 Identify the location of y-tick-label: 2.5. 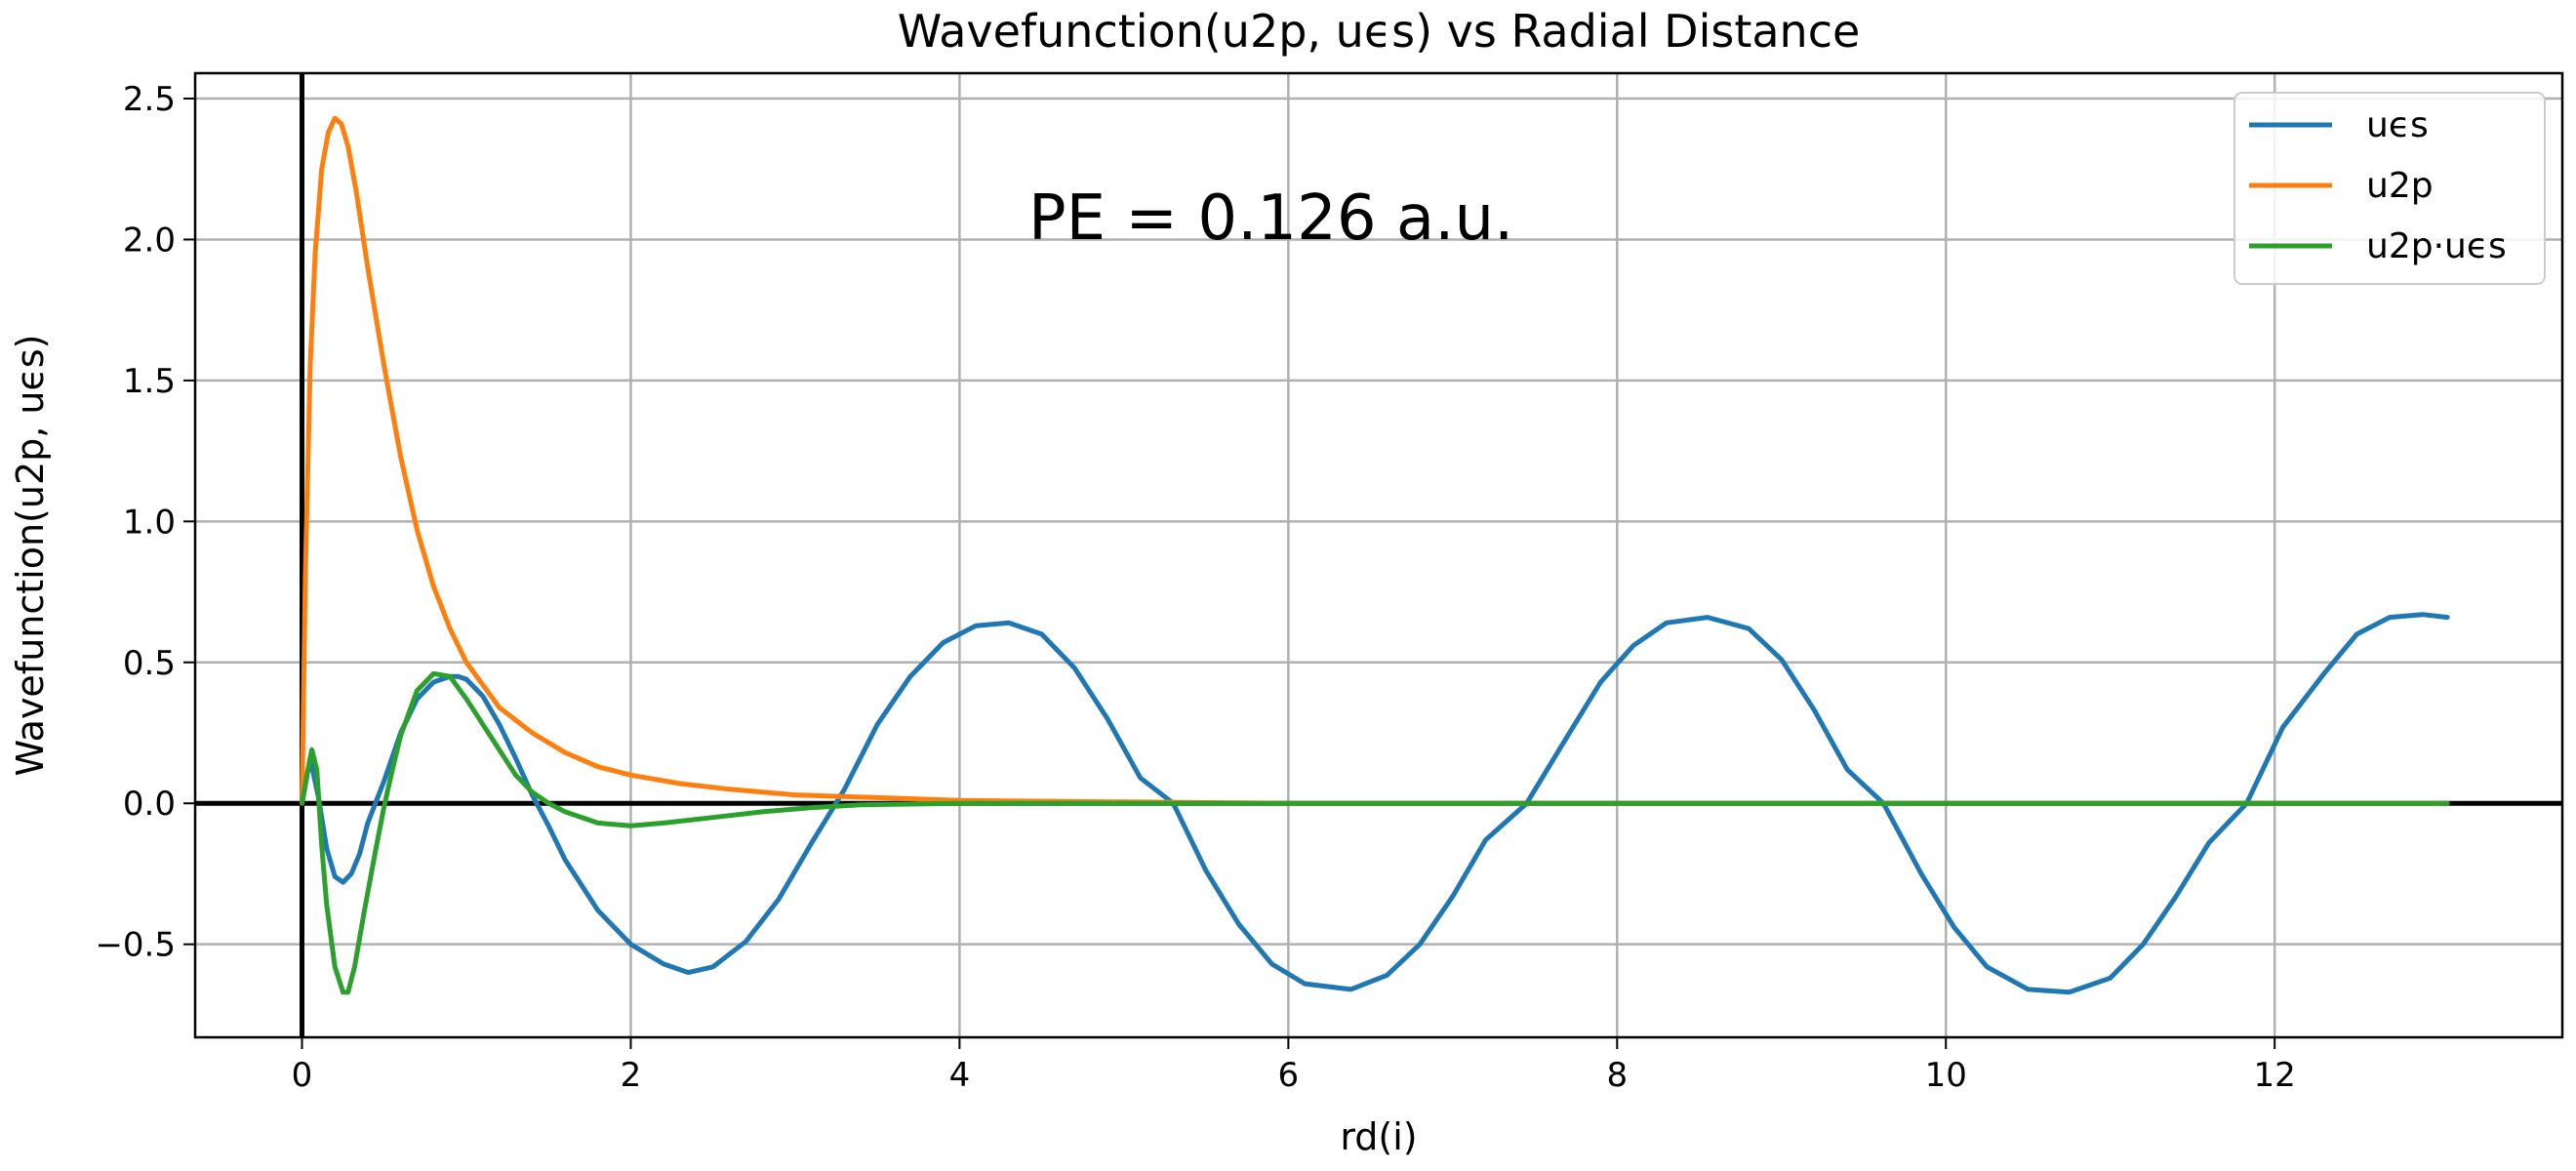
(149, 99).